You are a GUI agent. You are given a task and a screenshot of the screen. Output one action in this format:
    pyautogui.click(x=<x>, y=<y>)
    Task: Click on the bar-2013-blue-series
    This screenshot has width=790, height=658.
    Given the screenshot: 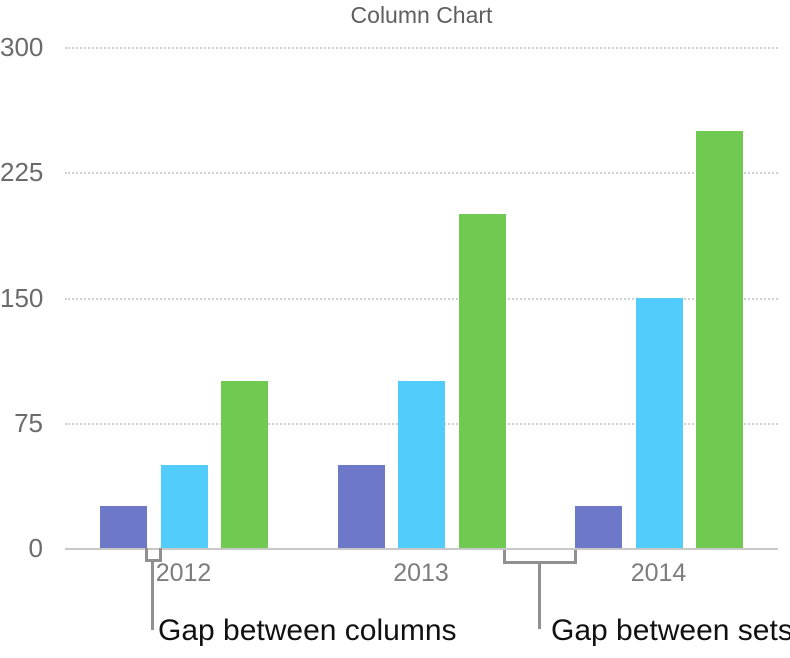 What is the action you would take?
    pyautogui.click(x=421, y=464)
    